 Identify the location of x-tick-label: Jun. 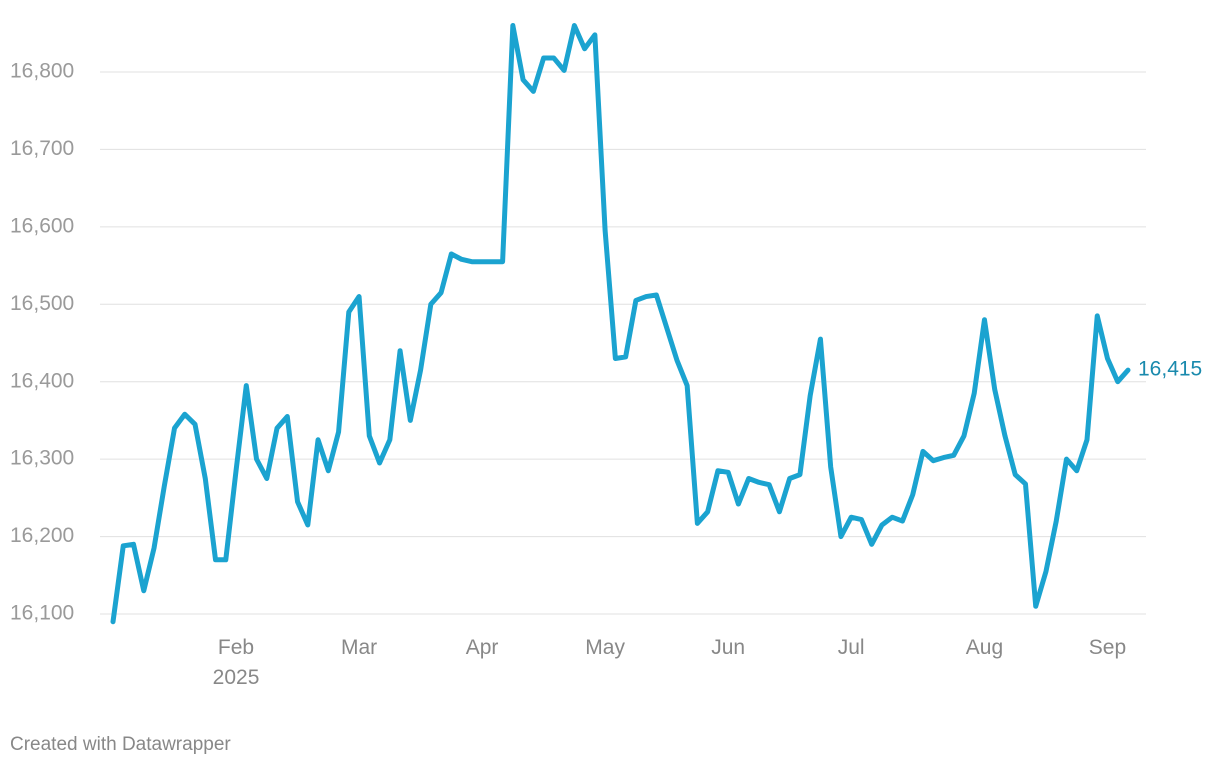
(728, 647).